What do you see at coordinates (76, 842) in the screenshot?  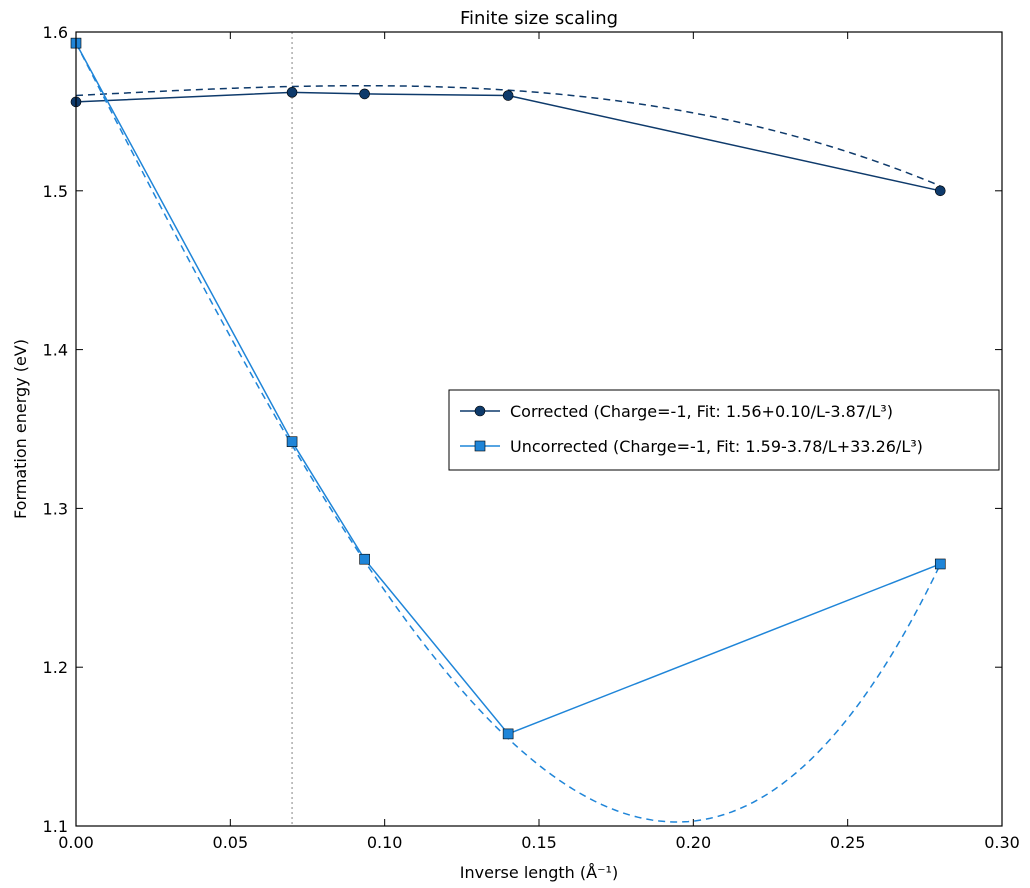 I see `x-tick-label: 0.00` at bounding box center [76, 842].